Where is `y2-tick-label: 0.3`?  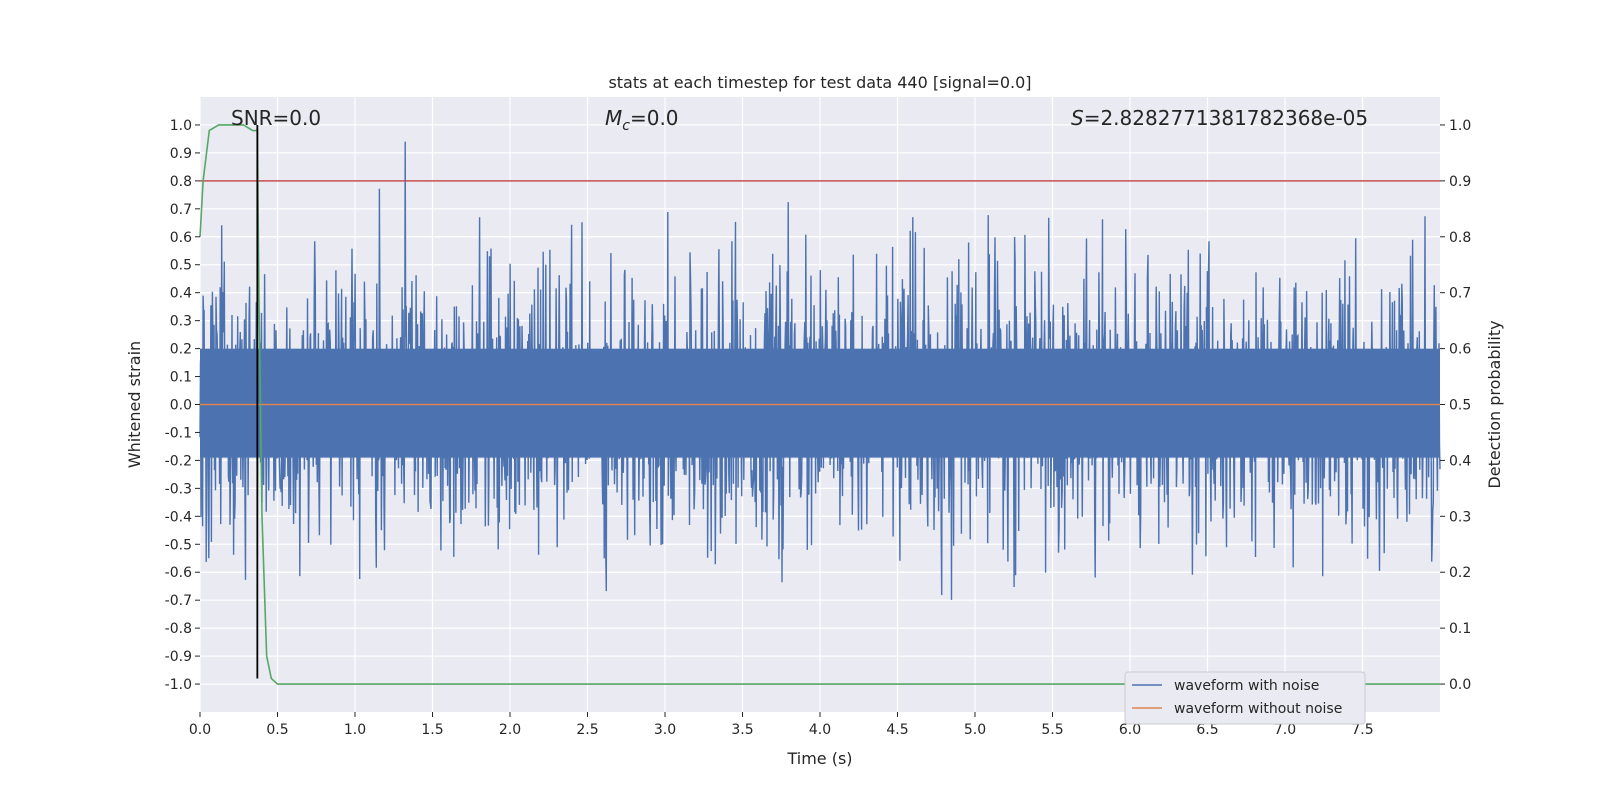
y2-tick-label: 0.3 is located at coordinates (1460, 517).